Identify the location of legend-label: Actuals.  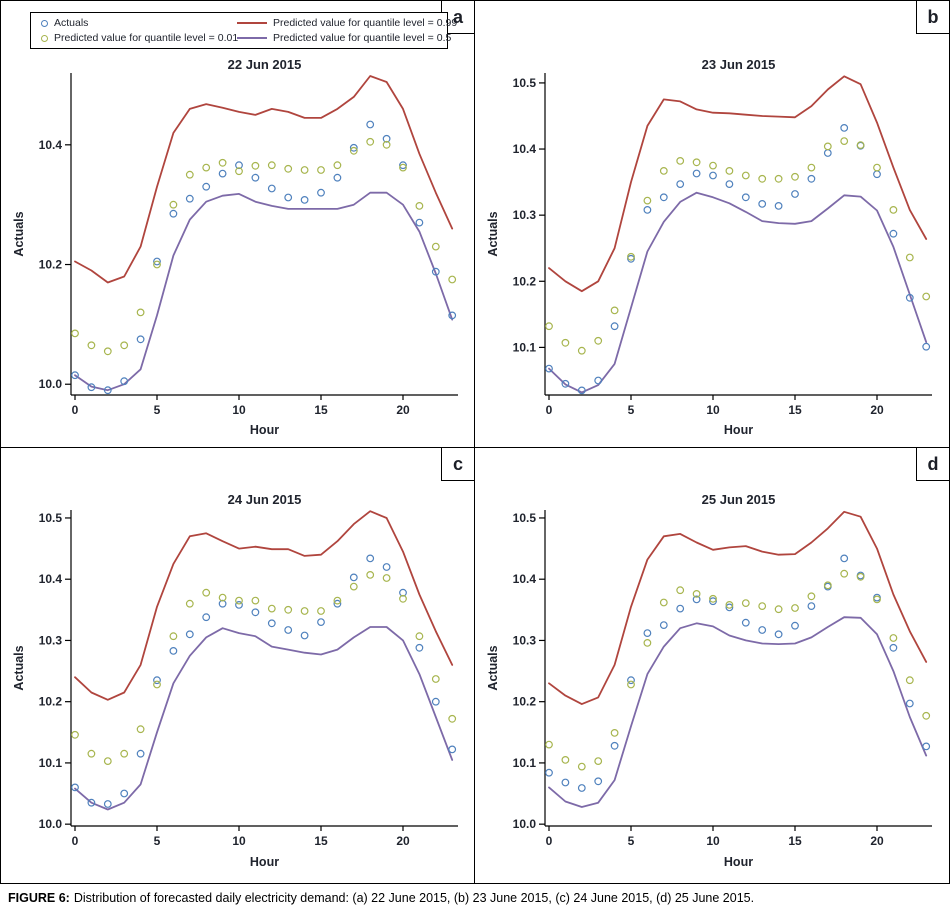
(71, 23).